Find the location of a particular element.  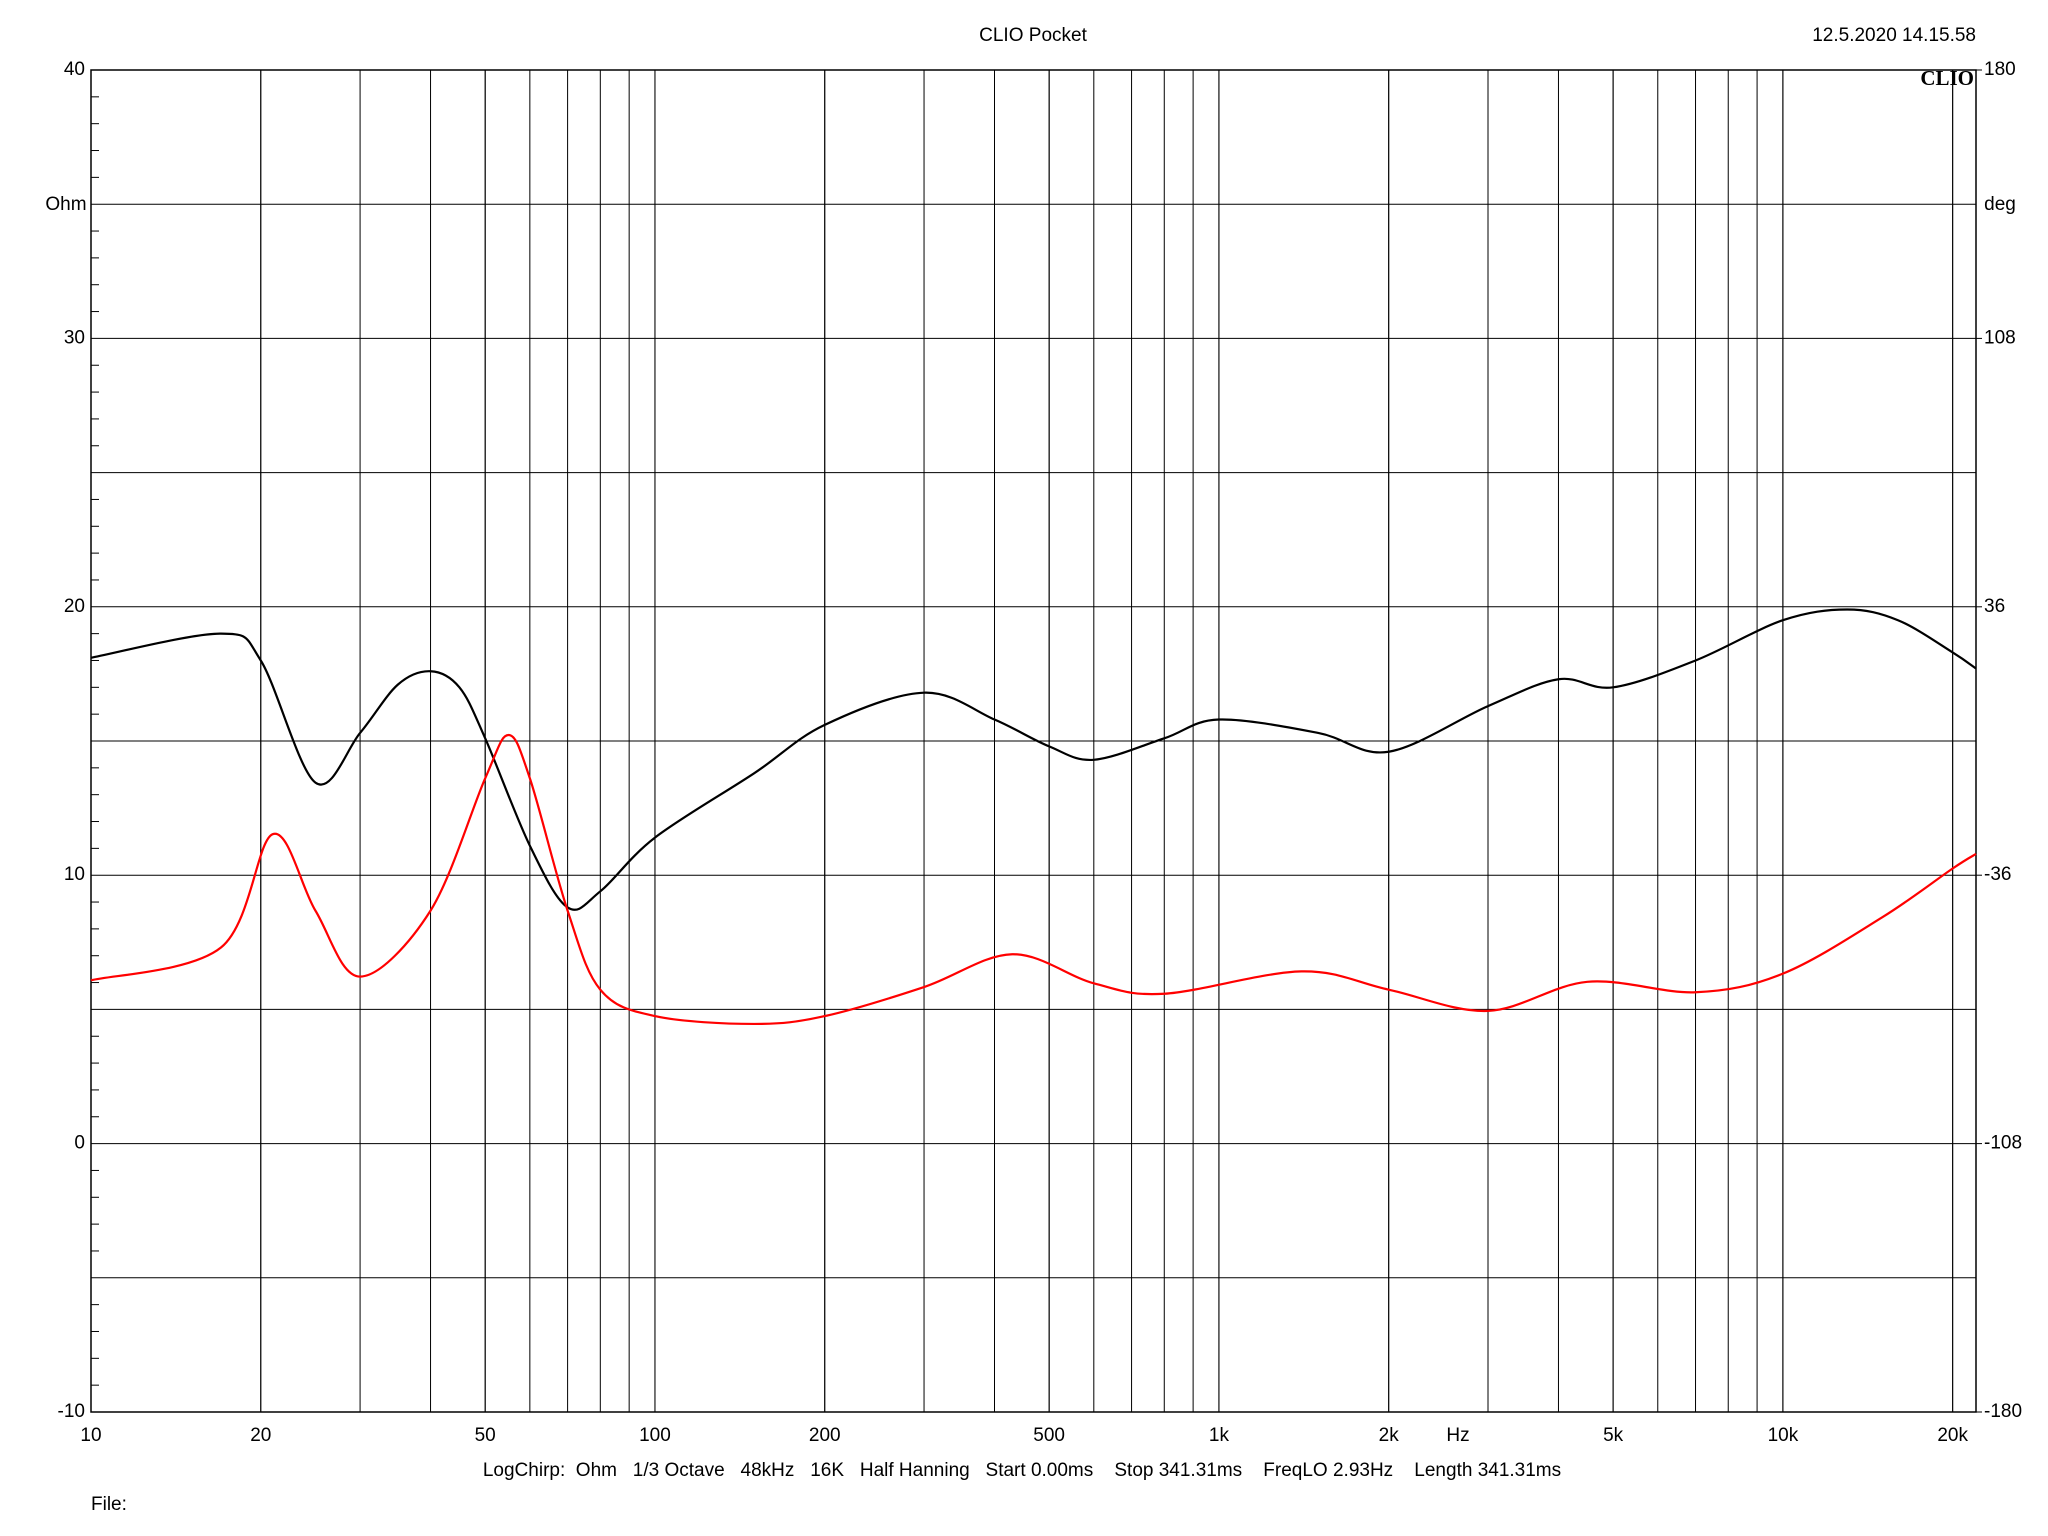

y2-tick-label: 108 is located at coordinates (2000, 337).